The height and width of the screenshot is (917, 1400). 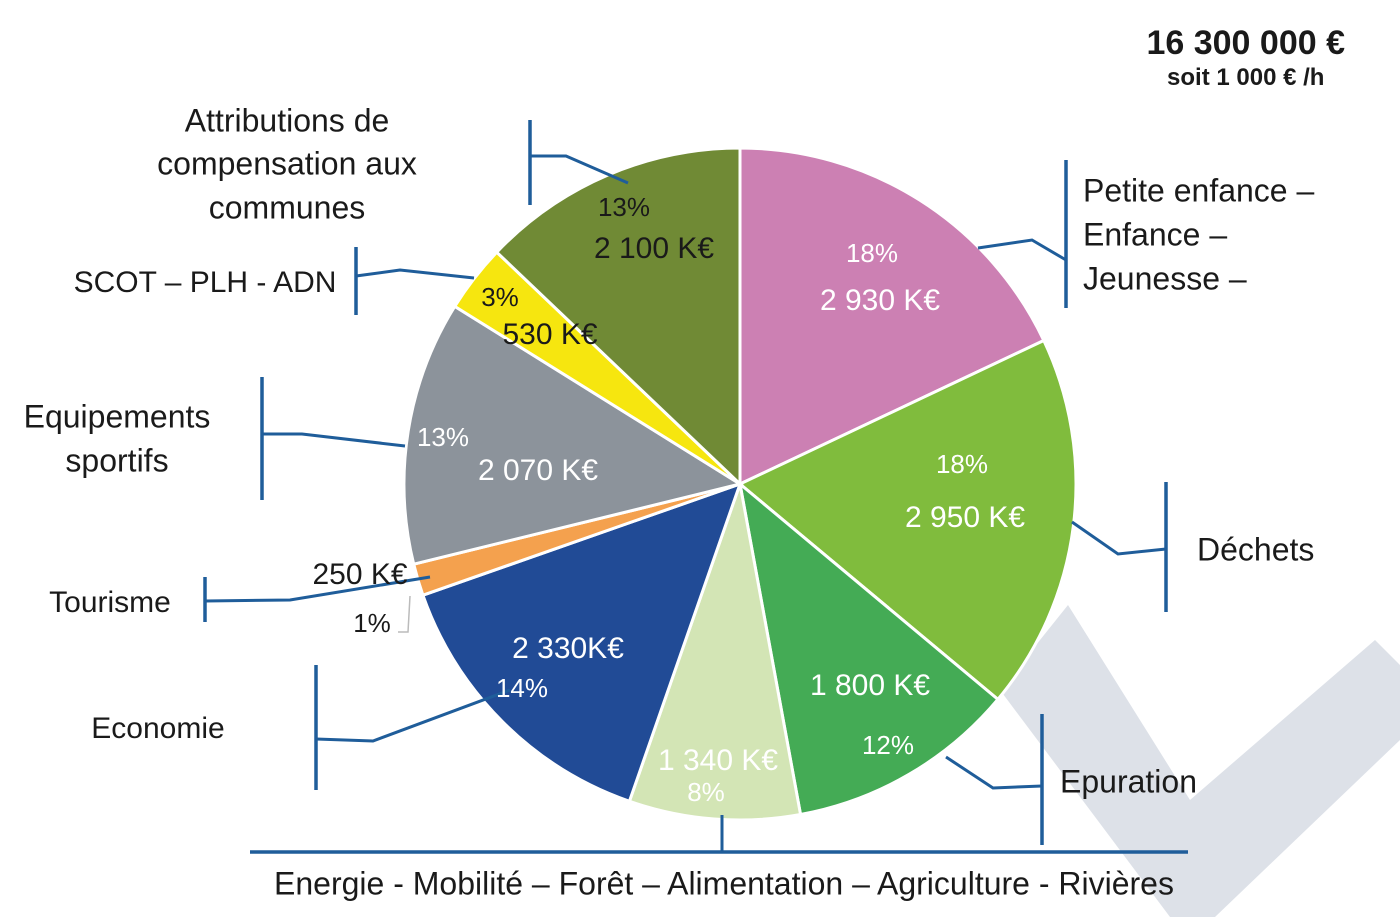 What do you see at coordinates (888, 745) in the screenshot?
I see `slice-percent-label: 12%` at bounding box center [888, 745].